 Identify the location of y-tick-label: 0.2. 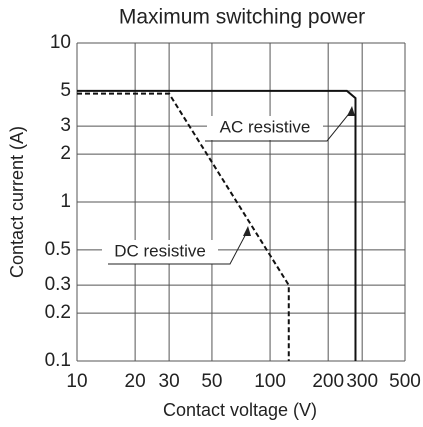
(58, 312).